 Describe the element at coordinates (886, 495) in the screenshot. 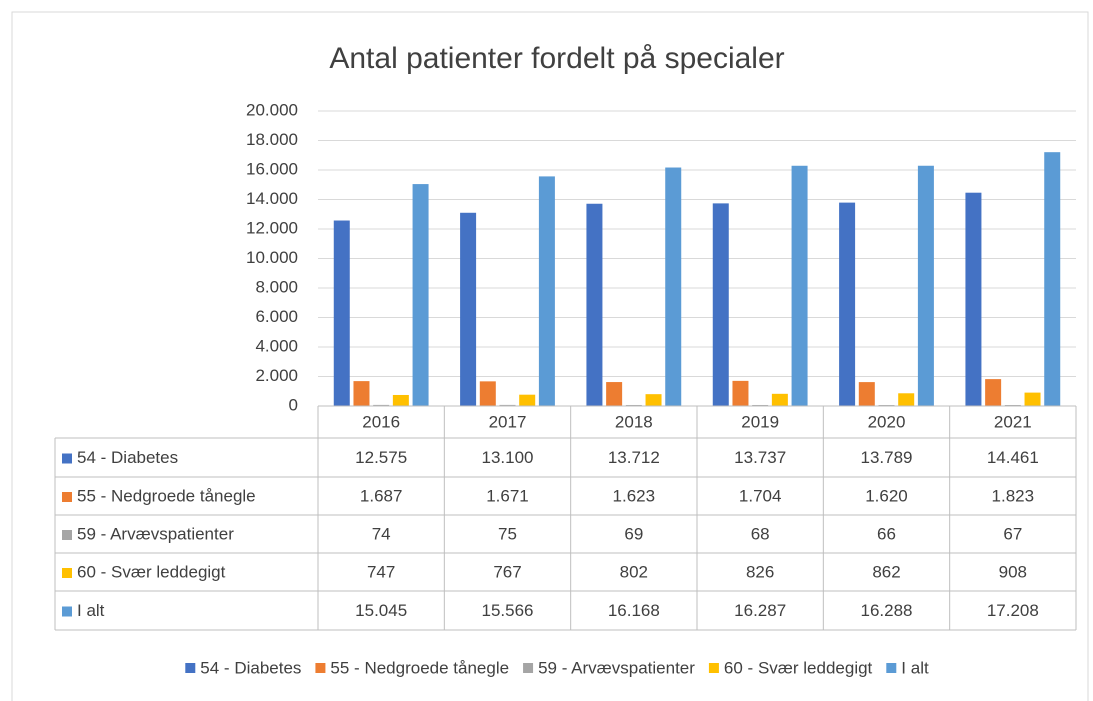

I see `table-value: 1.620` at that location.